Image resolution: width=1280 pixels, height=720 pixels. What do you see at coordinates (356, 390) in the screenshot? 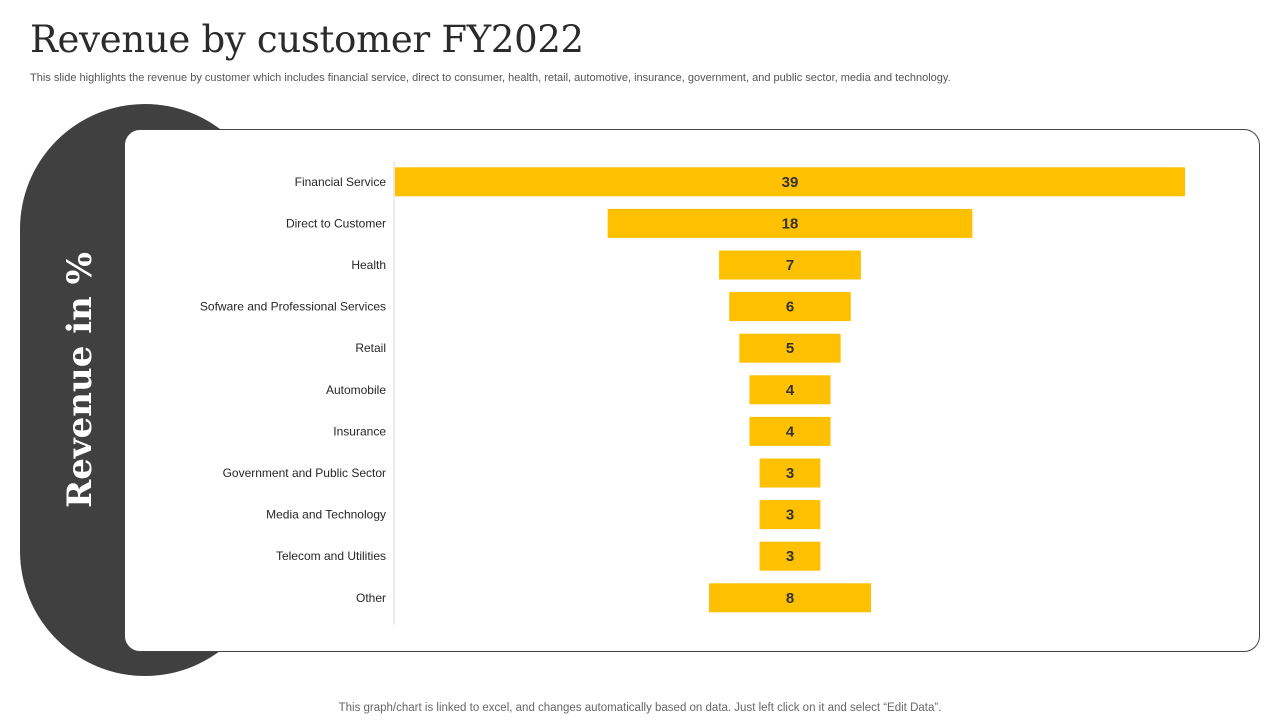
I see `category-label: Automobile` at bounding box center [356, 390].